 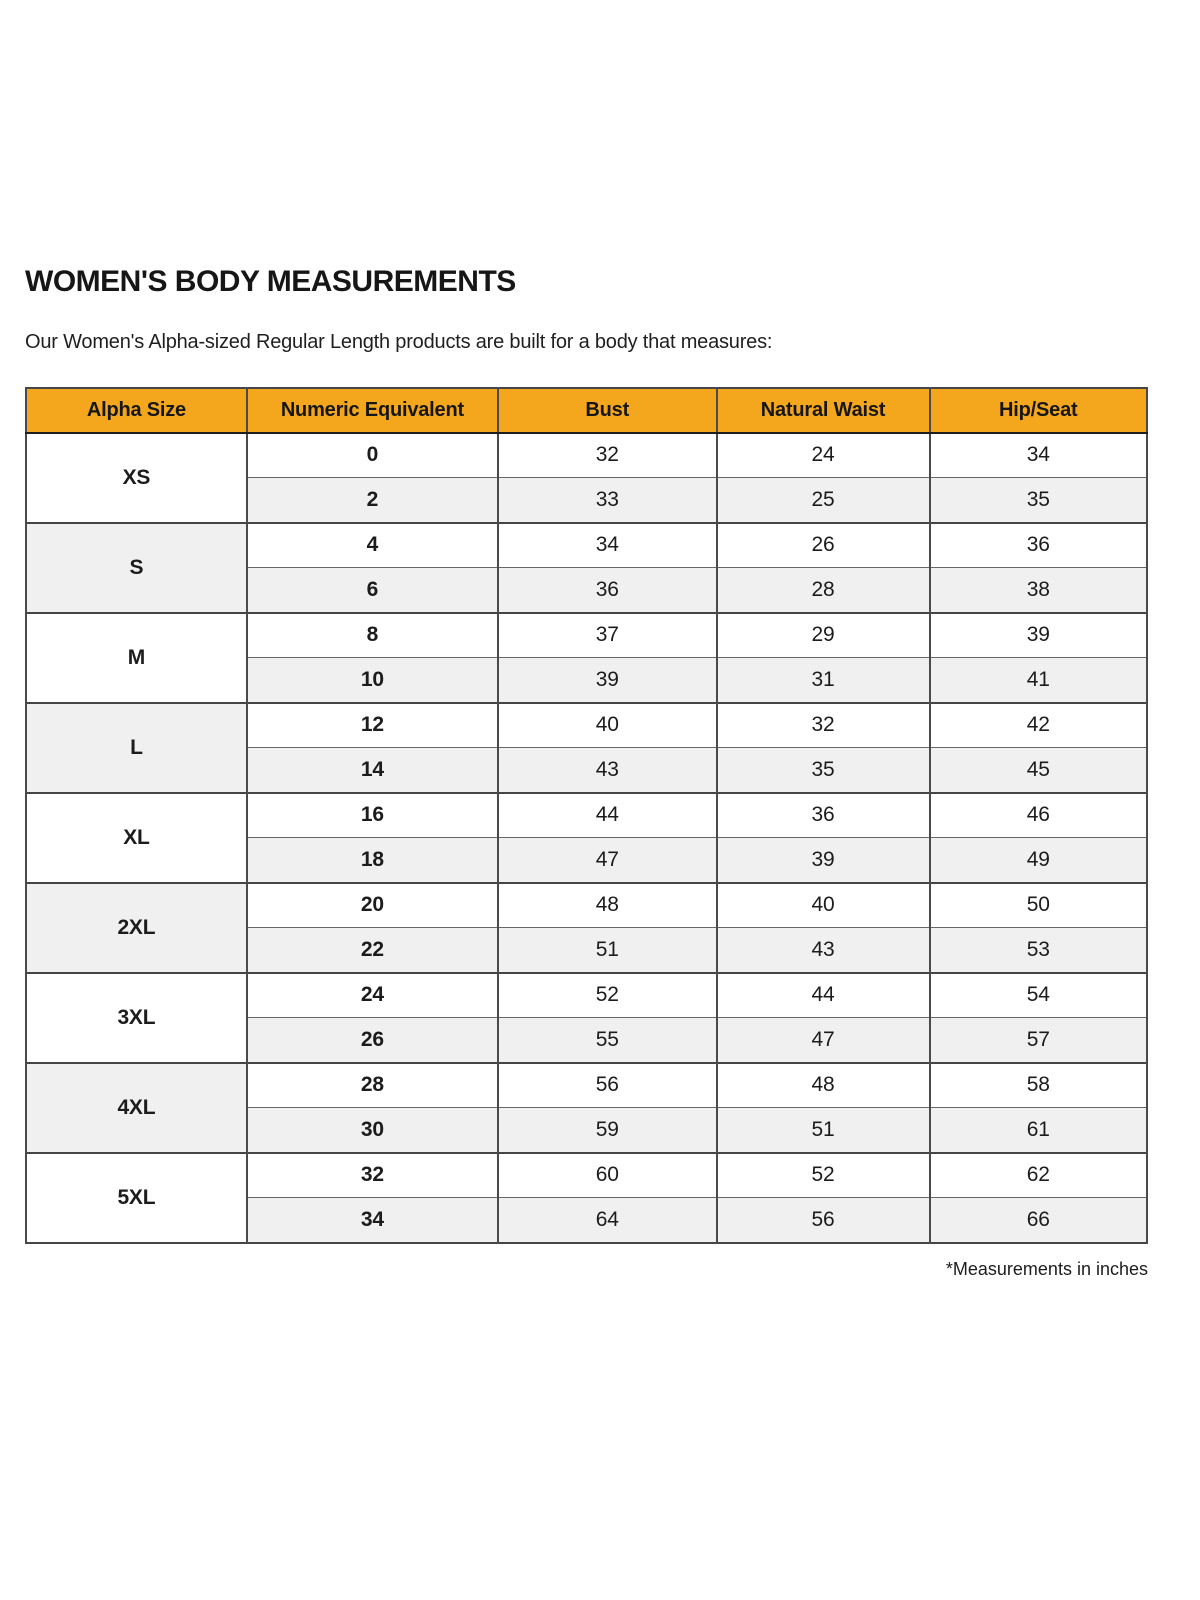 What do you see at coordinates (372, 994) in the screenshot?
I see `numeric-equivalent-cell: 24` at bounding box center [372, 994].